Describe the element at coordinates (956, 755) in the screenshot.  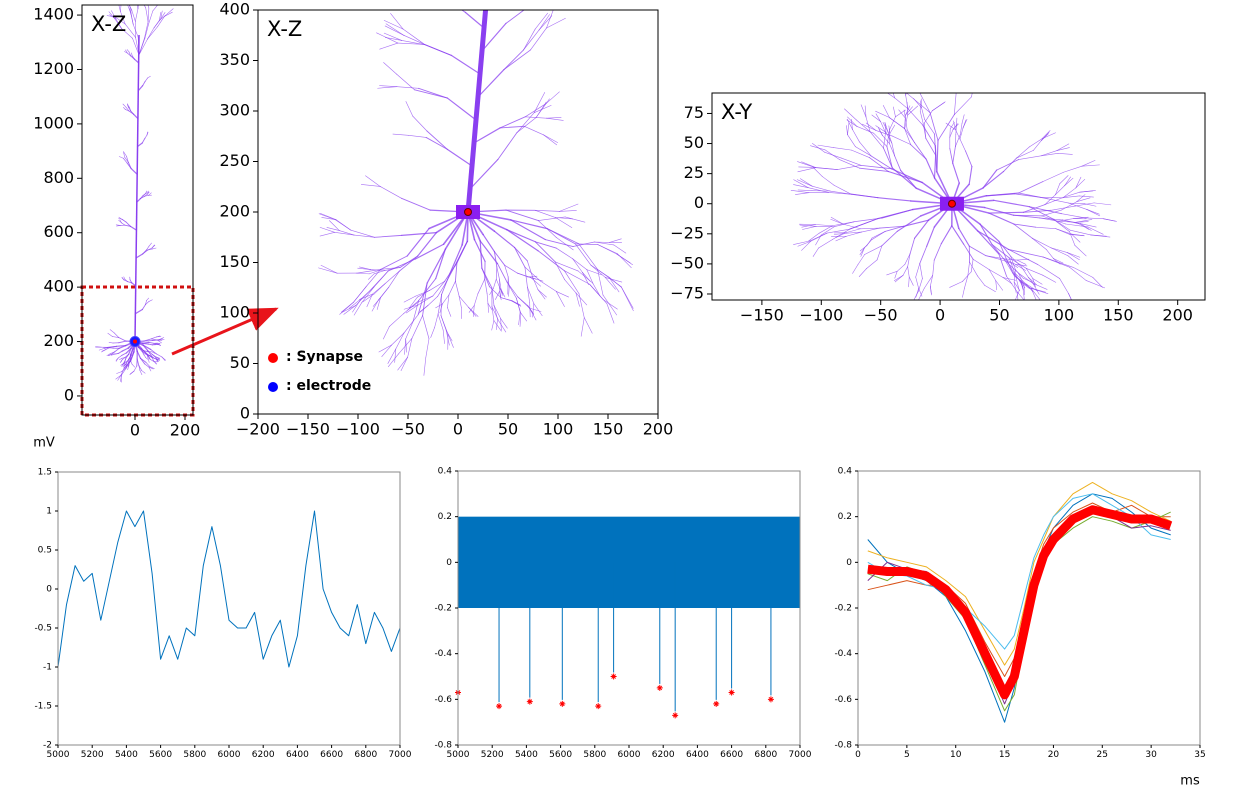
I see `x-tick-label: 10` at that location.